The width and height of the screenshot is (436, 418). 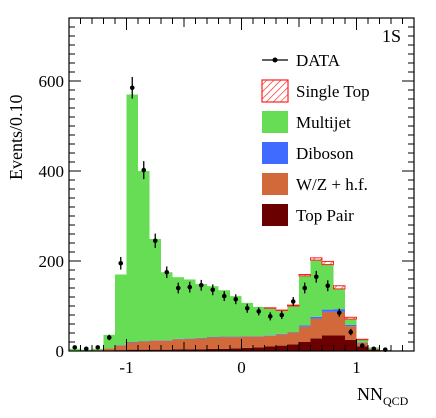 I want to click on legend-entry-diboson: Diboson, so click(x=308, y=153).